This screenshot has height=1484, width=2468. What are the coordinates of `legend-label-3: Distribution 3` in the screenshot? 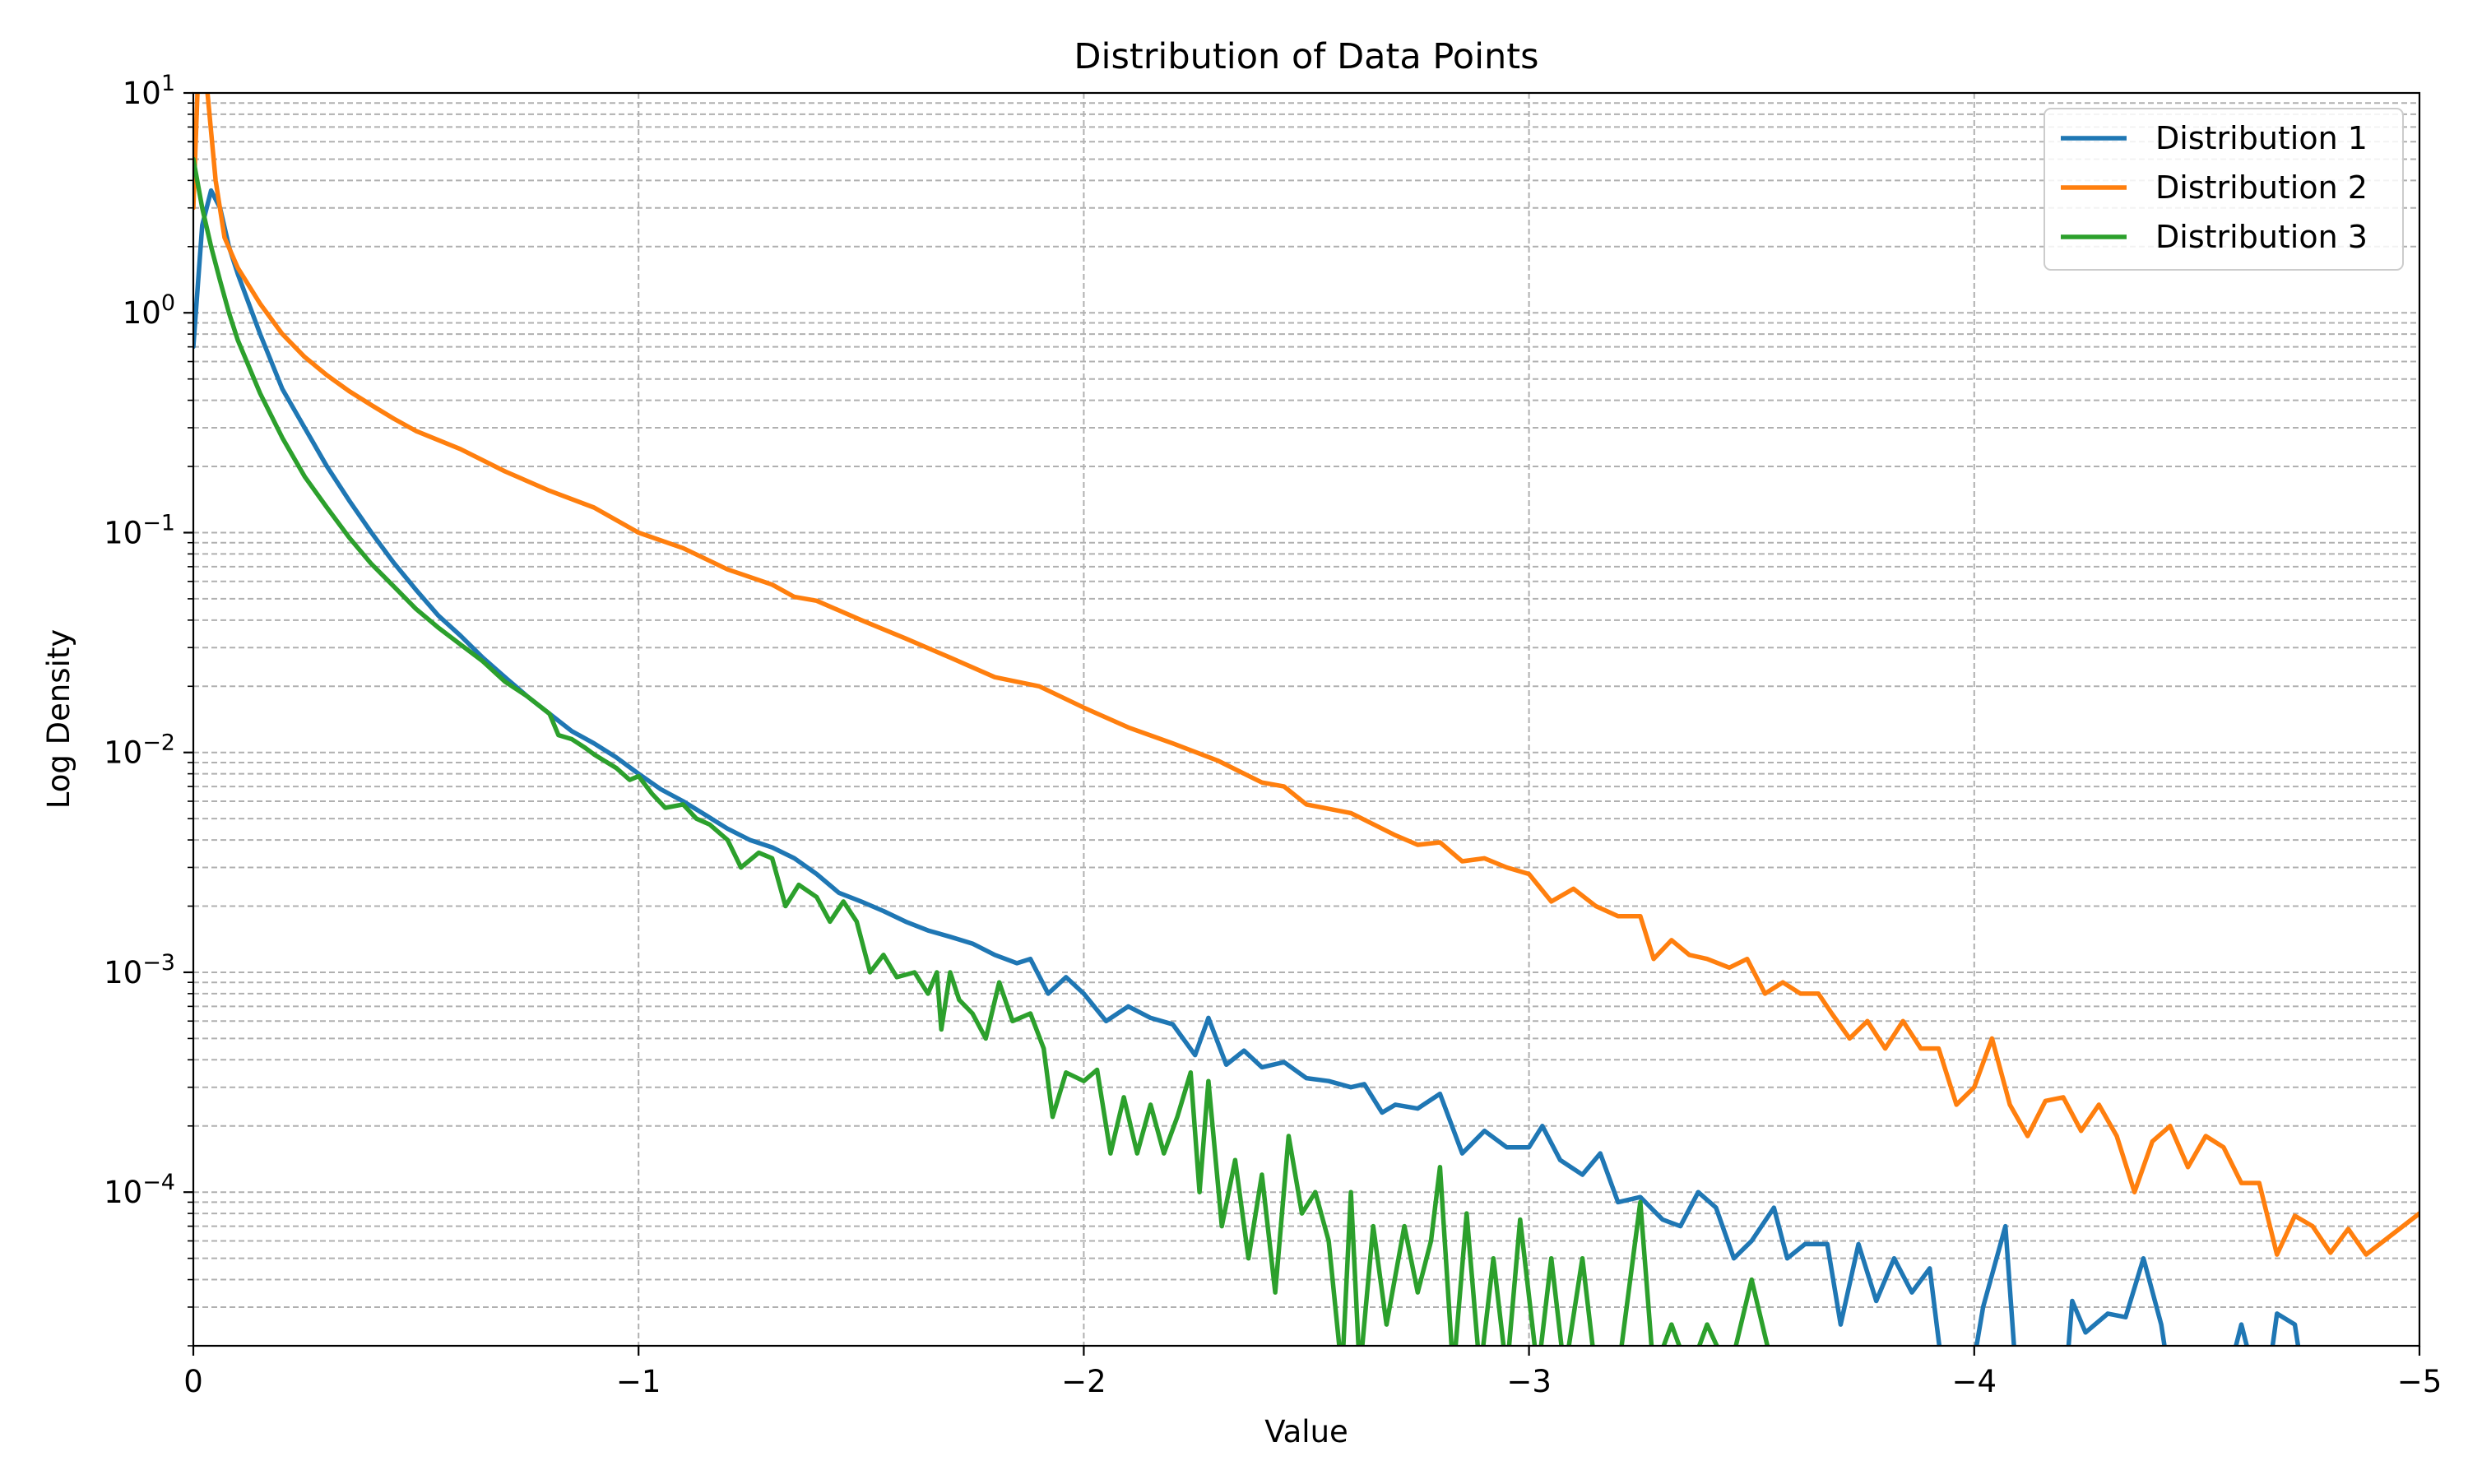 It's located at (2261, 237).